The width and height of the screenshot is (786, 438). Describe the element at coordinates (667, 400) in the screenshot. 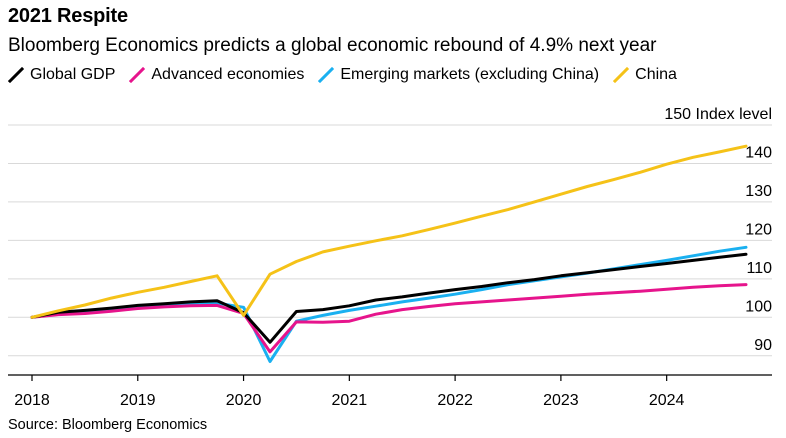

I see `x-tick-label: 2024` at that location.